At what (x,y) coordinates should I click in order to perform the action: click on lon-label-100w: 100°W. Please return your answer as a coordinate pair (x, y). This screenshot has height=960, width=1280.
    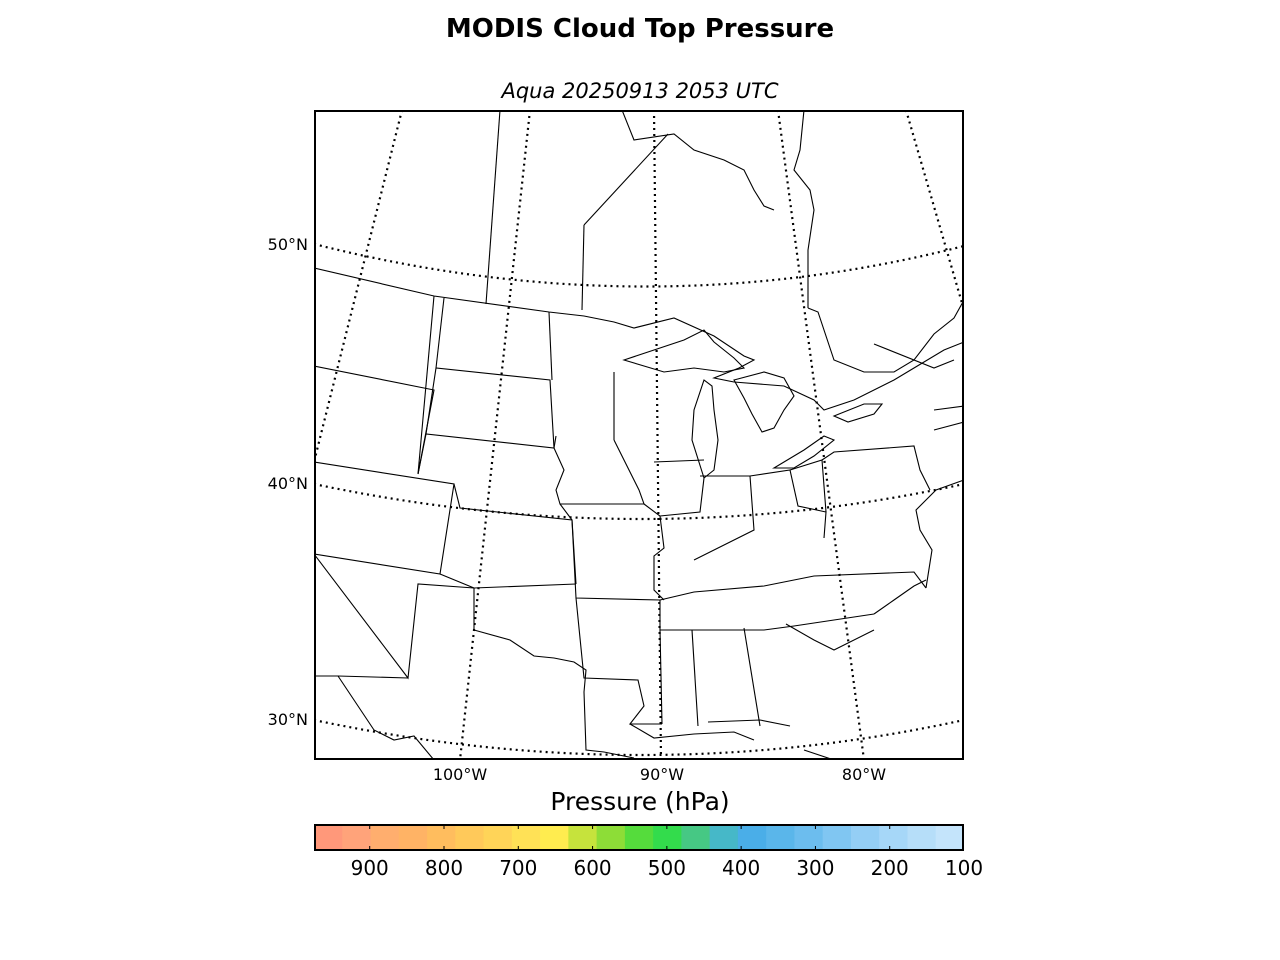
    Looking at the image, I should click on (460, 774).